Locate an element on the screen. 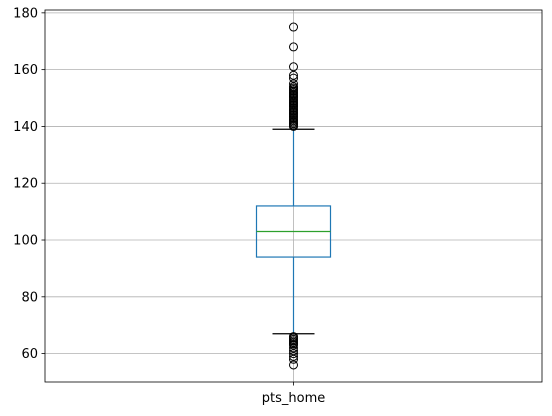  y-tick-label: 160 is located at coordinates (25, 70).